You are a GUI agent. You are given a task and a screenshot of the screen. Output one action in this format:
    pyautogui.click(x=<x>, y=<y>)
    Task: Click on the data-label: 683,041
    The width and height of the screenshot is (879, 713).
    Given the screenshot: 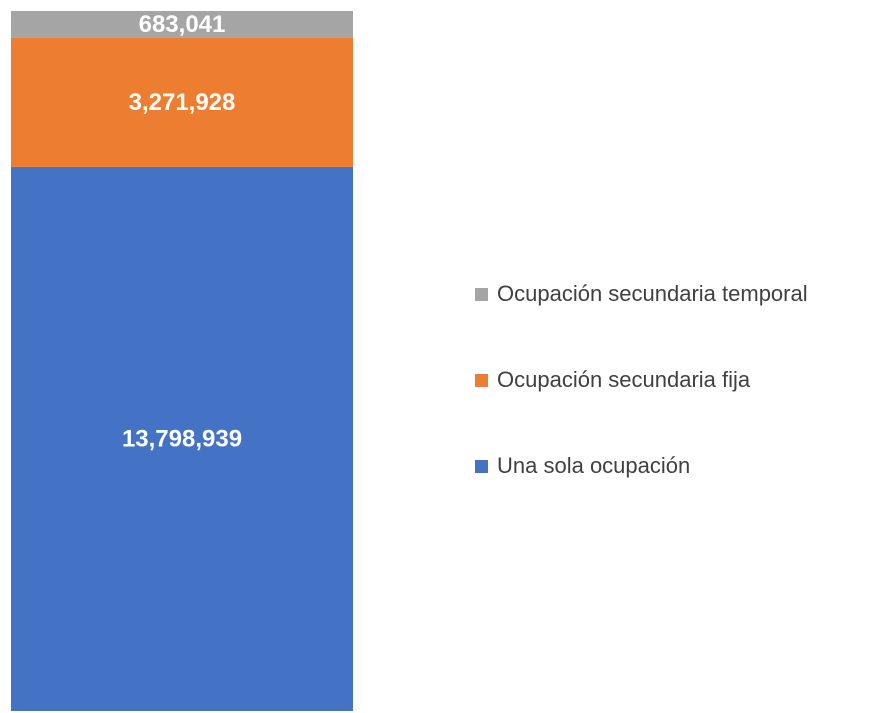 What is the action you would take?
    pyautogui.click(x=182, y=24)
    